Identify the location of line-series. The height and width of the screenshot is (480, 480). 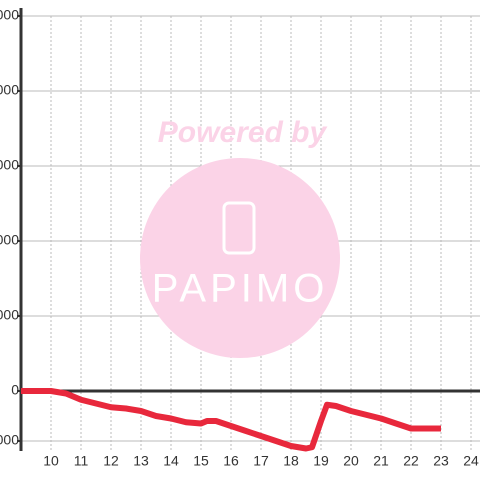
(231, 420).